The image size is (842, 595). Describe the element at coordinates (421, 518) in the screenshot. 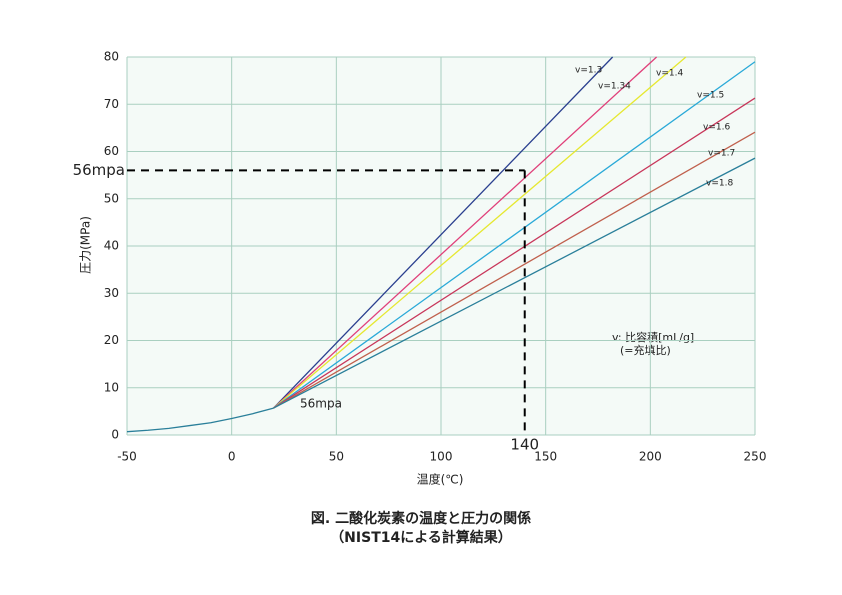

I see `chart-title: 図. 二酸化炭素の温度と圧力の関係` at that location.